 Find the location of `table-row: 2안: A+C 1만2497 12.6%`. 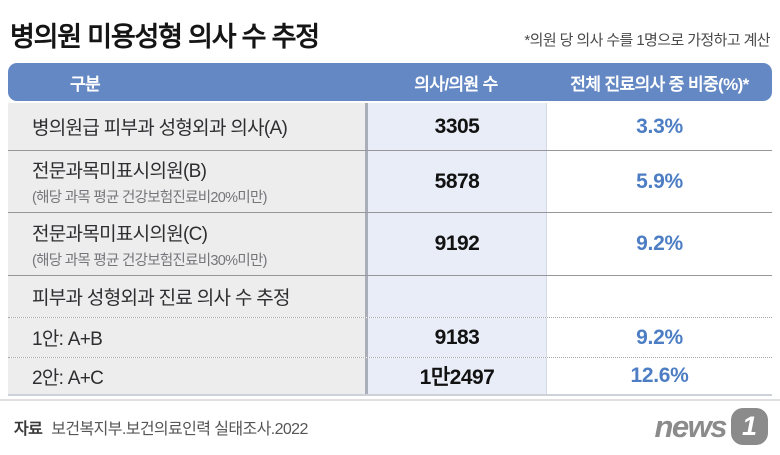

table-row: 2안: A+C 1만2497 12.6% is located at coordinates (390, 377).